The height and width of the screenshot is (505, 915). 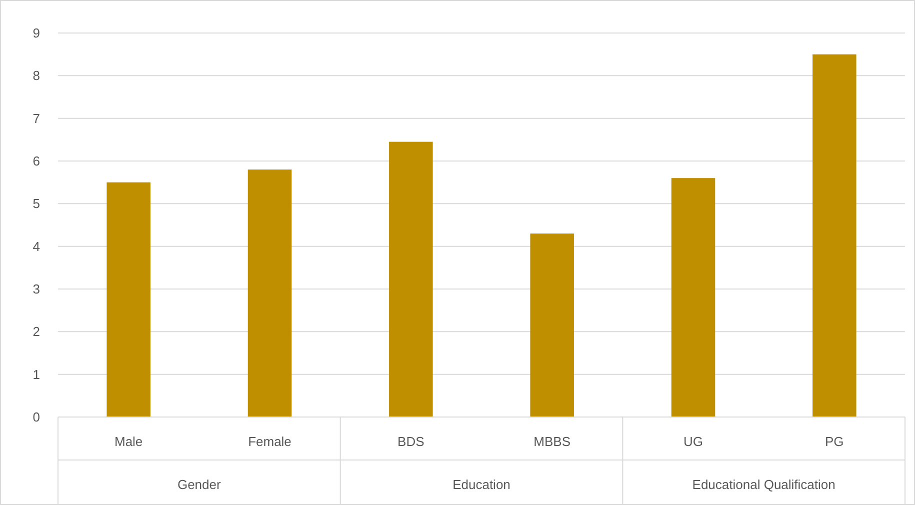 I want to click on x-tick-label: PG, so click(x=834, y=441).